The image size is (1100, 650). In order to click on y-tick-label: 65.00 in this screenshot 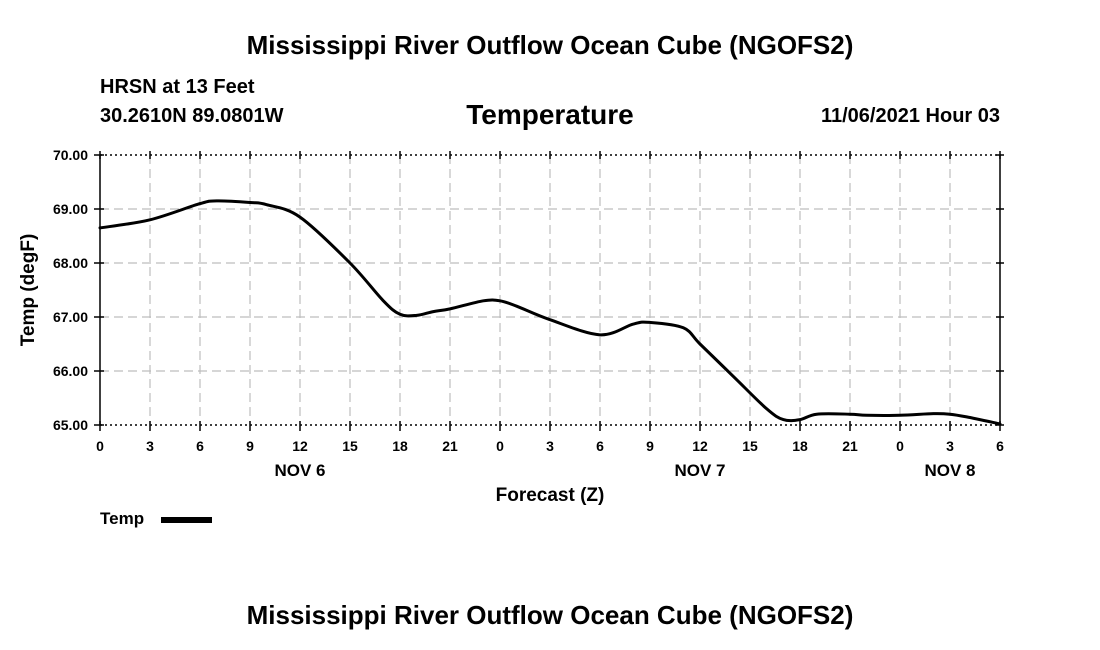, I will do `click(70, 425)`.